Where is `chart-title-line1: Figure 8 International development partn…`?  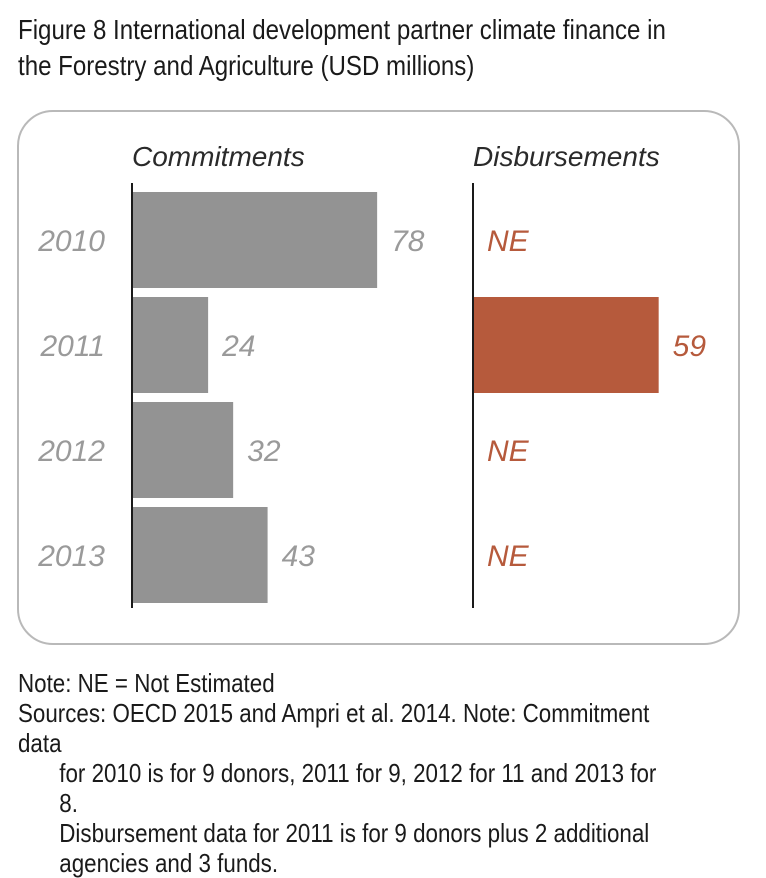
chart-title-line1: Figure 8 International development partn… is located at coordinates (342, 29).